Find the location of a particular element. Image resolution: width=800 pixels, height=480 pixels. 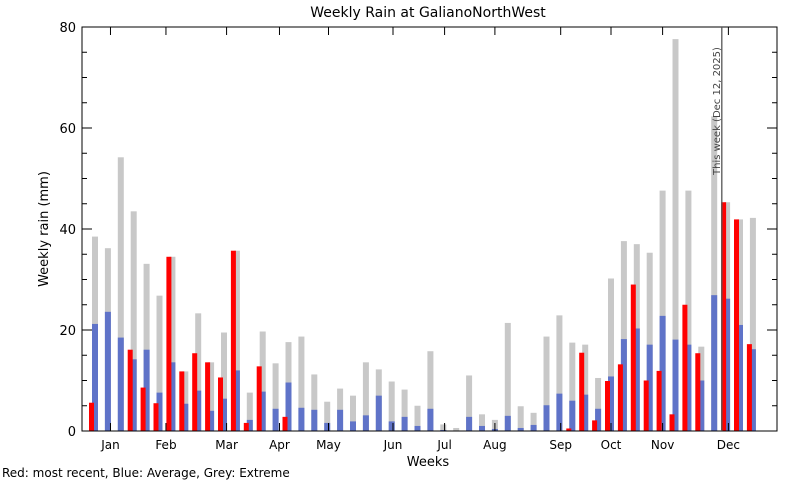

month-label: Nov is located at coordinates (662, 445).